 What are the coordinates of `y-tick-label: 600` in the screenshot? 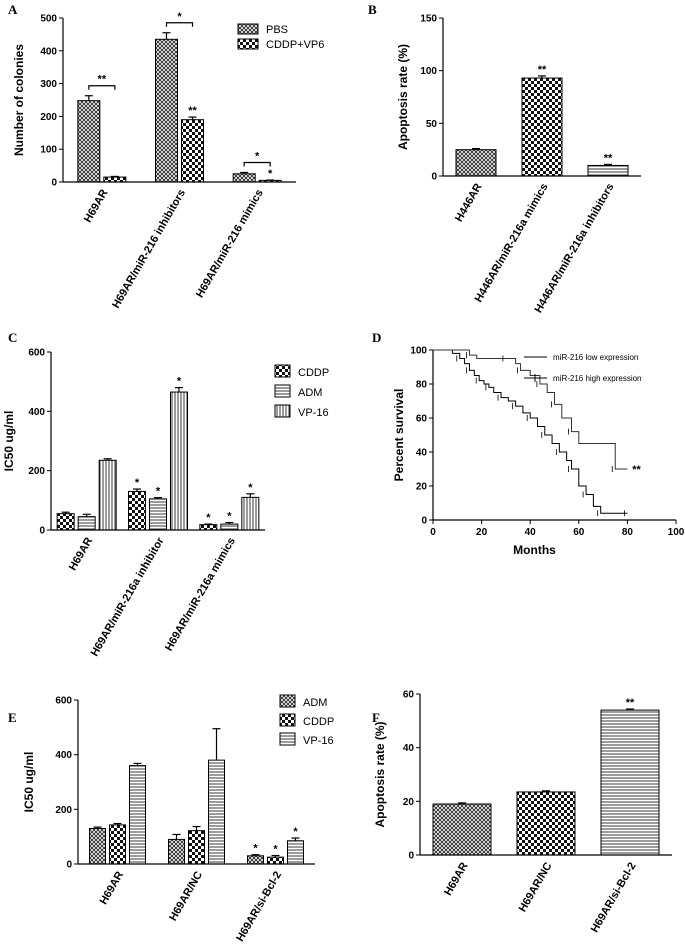 It's located at (63, 701).